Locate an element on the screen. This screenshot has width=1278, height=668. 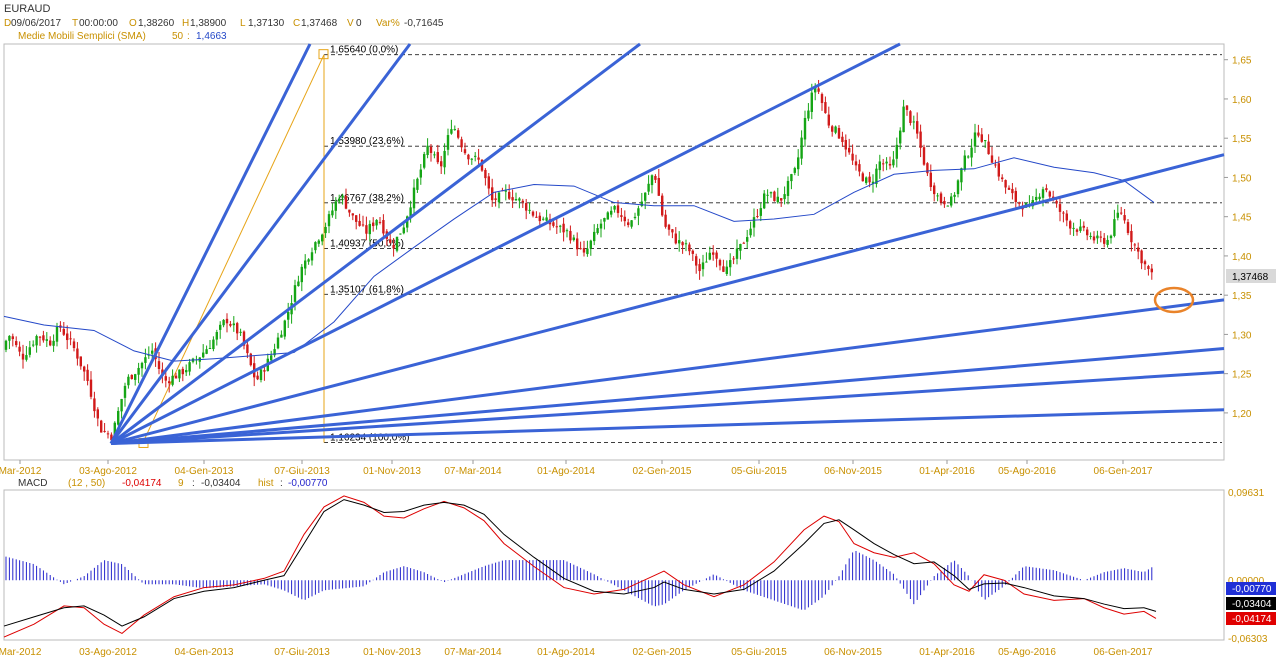
info-o-label: O is located at coordinates (133, 23).